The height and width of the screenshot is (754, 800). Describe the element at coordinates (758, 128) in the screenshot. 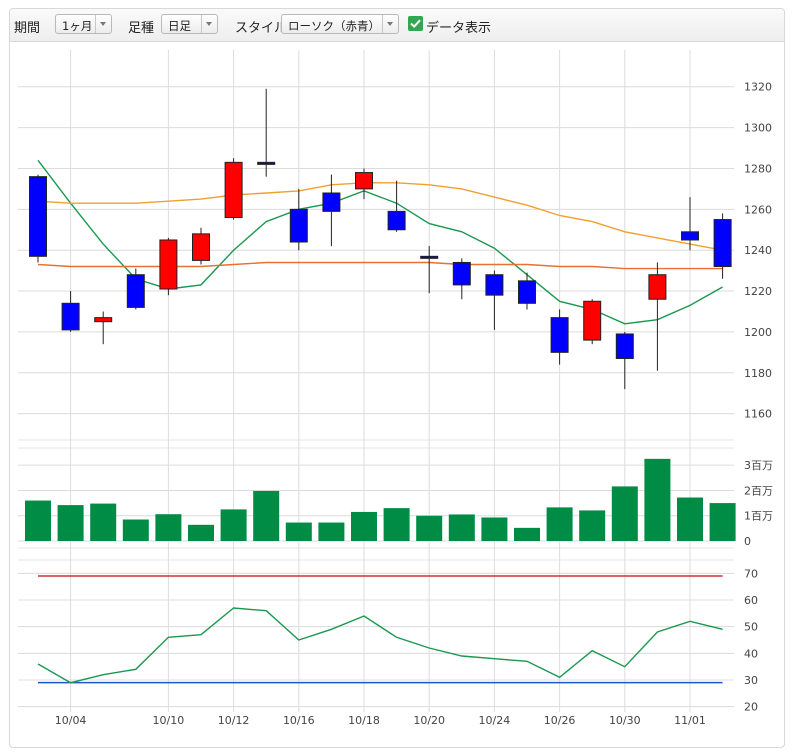

I see `y-tick-label: 1300` at that location.